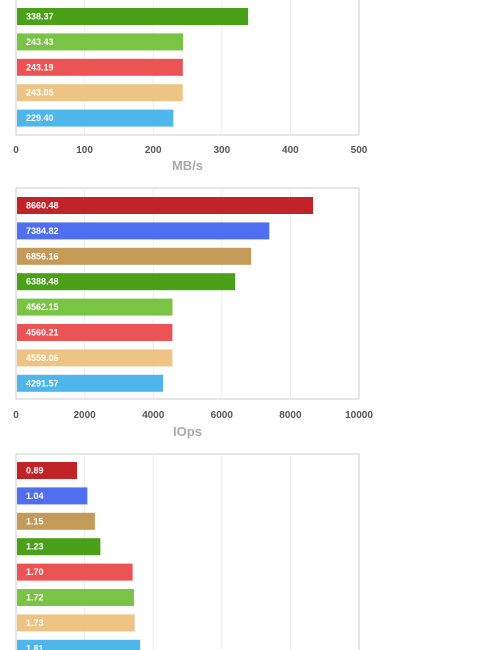 This screenshot has width=480, height=650. I want to click on bar-value-label: 243.05, so click(40, 93).